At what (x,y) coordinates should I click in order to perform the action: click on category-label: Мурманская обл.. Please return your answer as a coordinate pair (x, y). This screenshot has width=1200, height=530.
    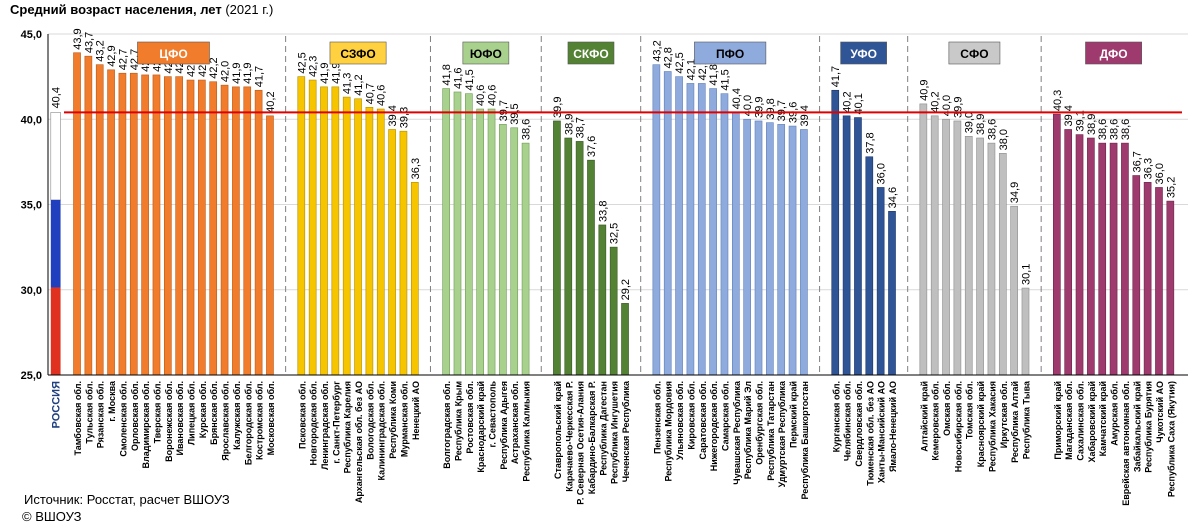
    Looking at the image, I should click on (404, 419).